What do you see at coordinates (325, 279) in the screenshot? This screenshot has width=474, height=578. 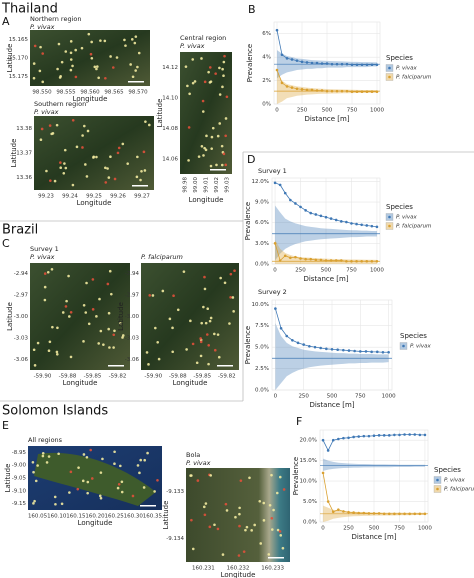 I see `x-axis-label: Distance [m]` at bounding box center [325, 279].